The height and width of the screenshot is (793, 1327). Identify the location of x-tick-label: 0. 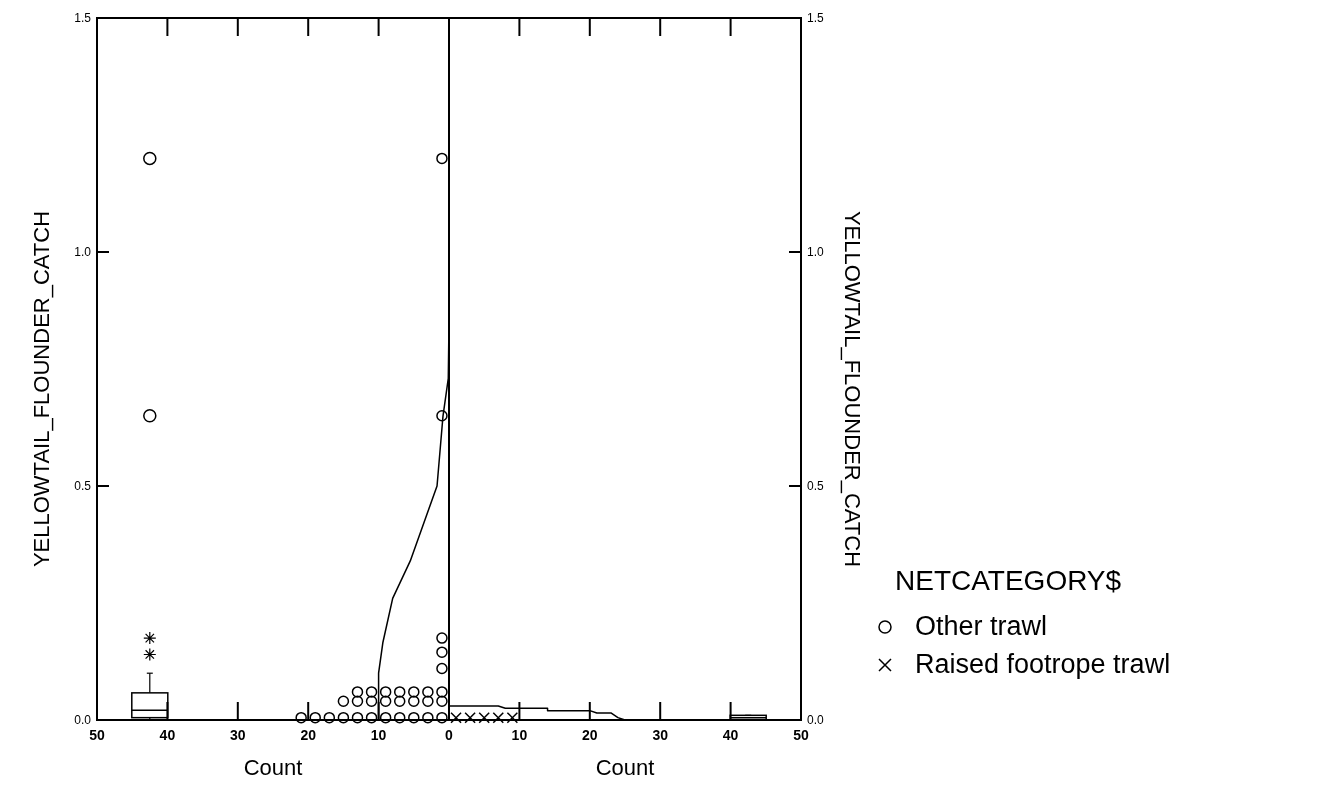
(449, 735).